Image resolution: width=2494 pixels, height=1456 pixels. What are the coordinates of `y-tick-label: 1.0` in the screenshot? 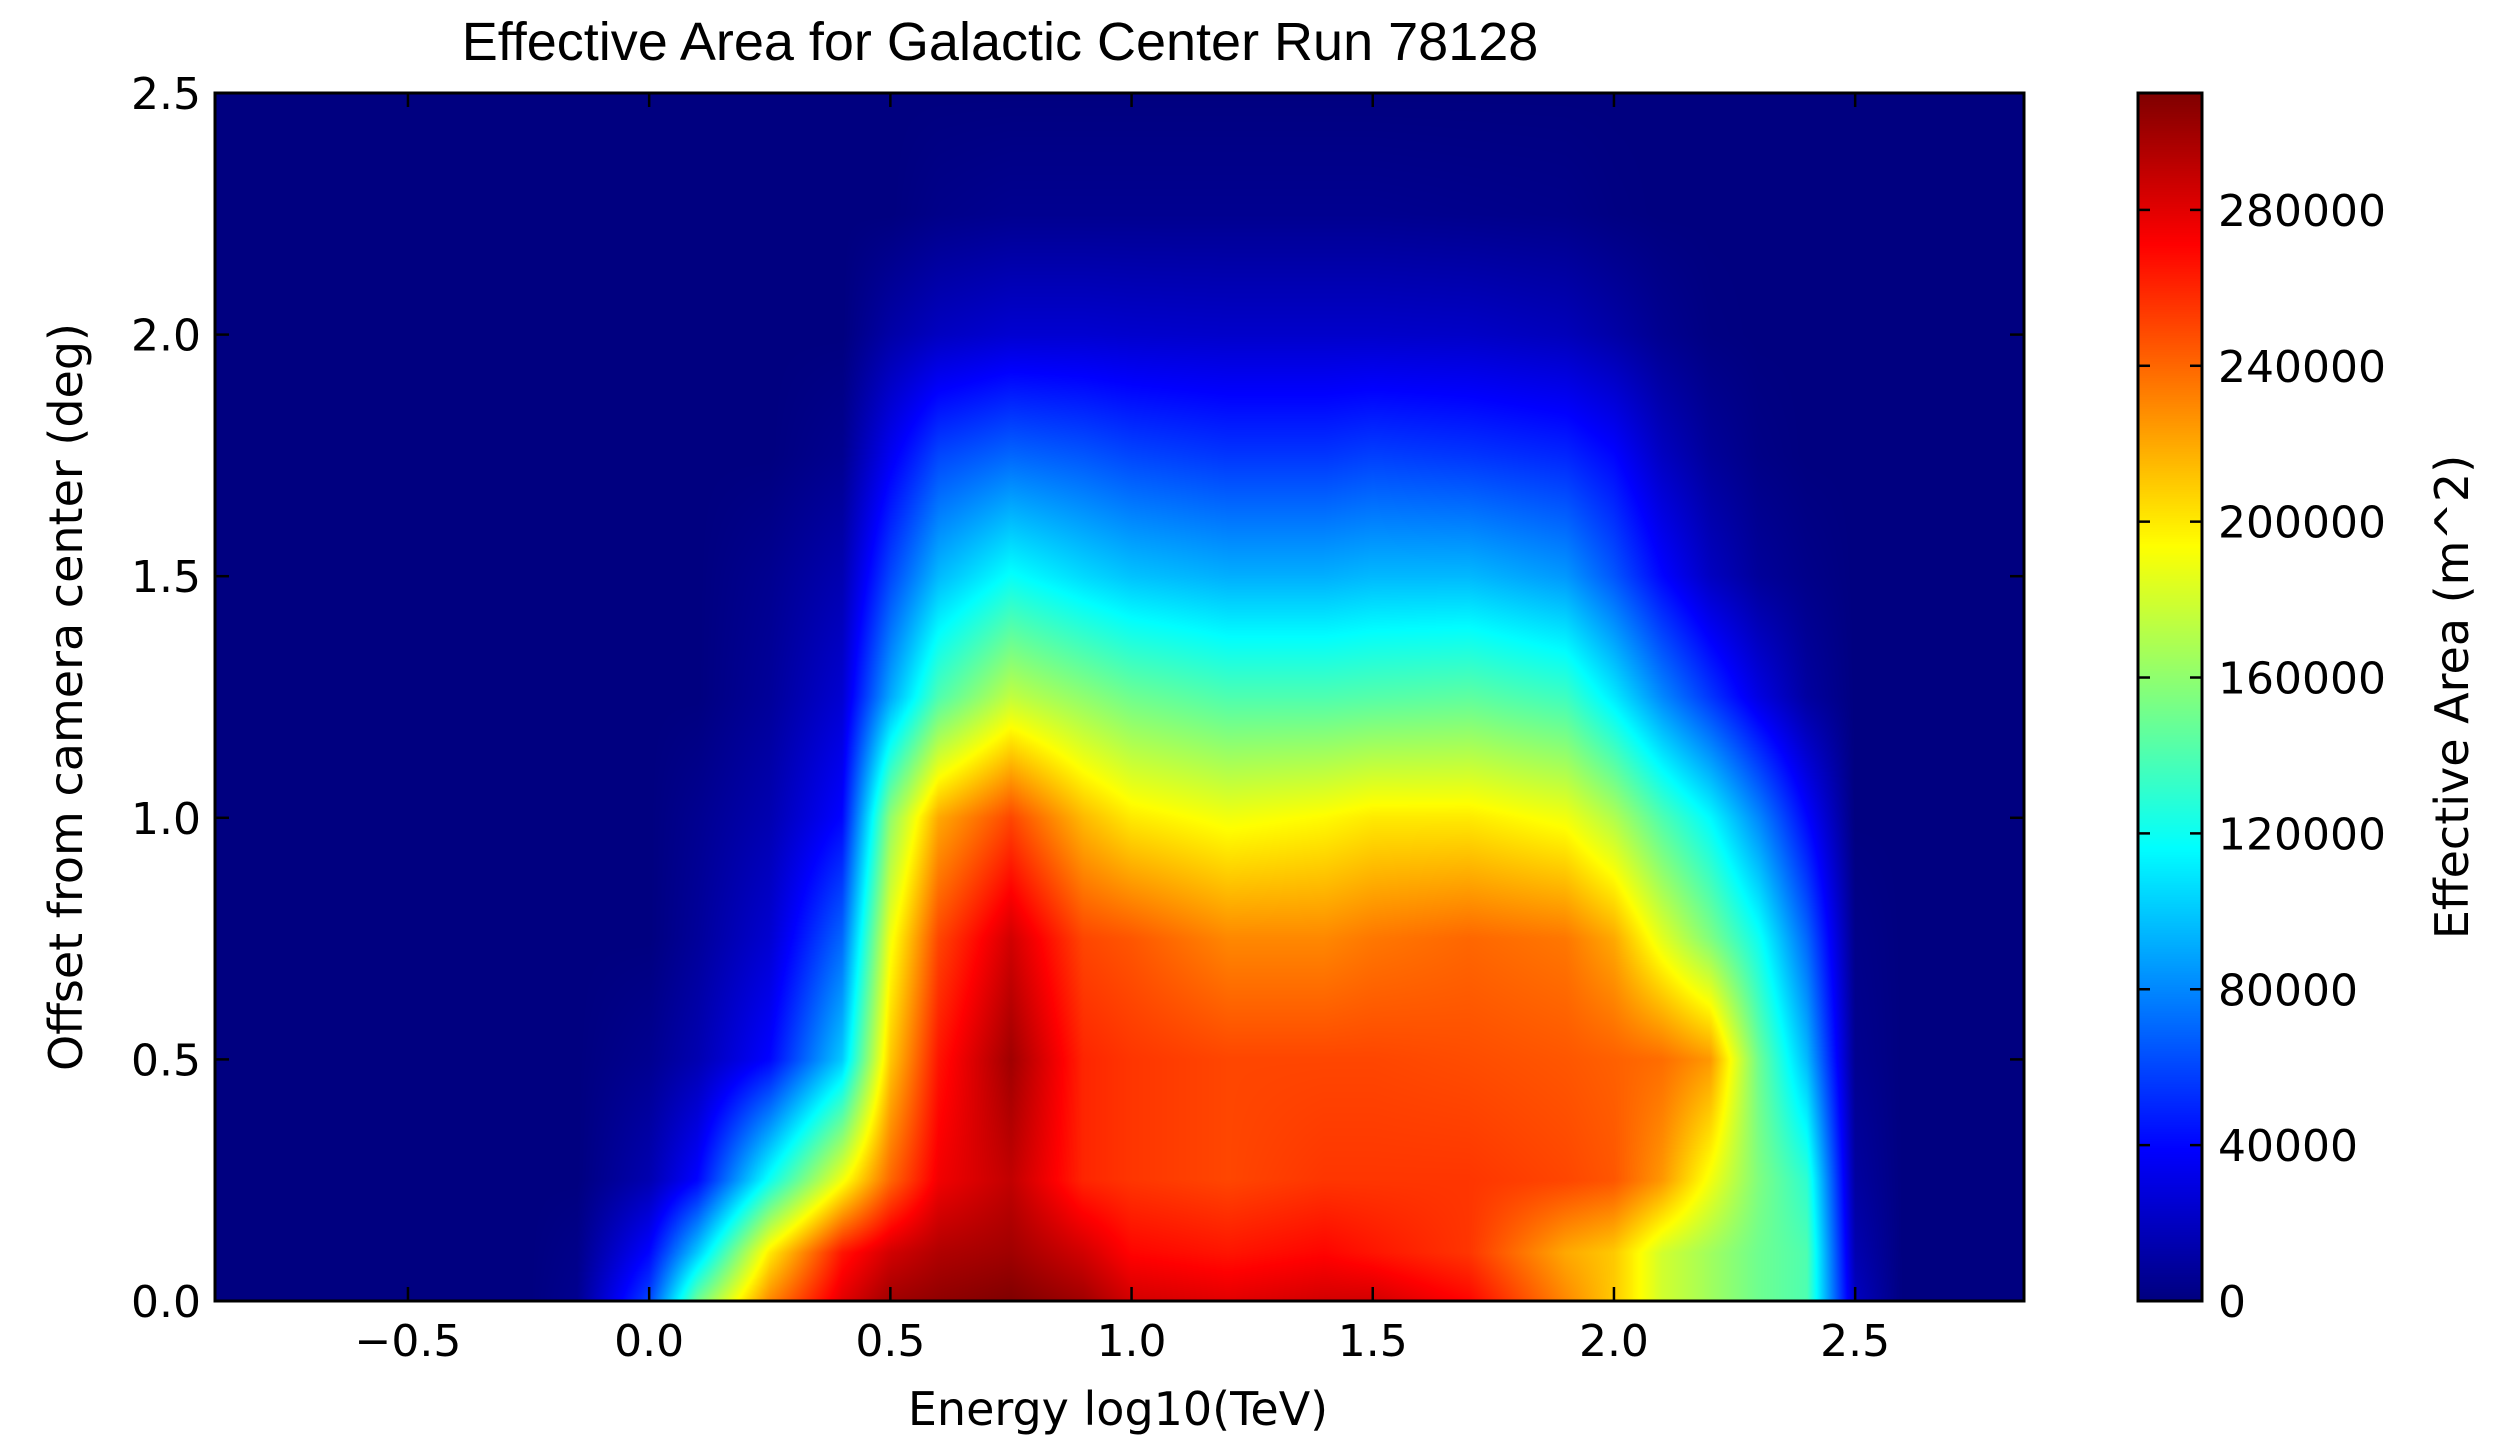 It's located at (166, 819).